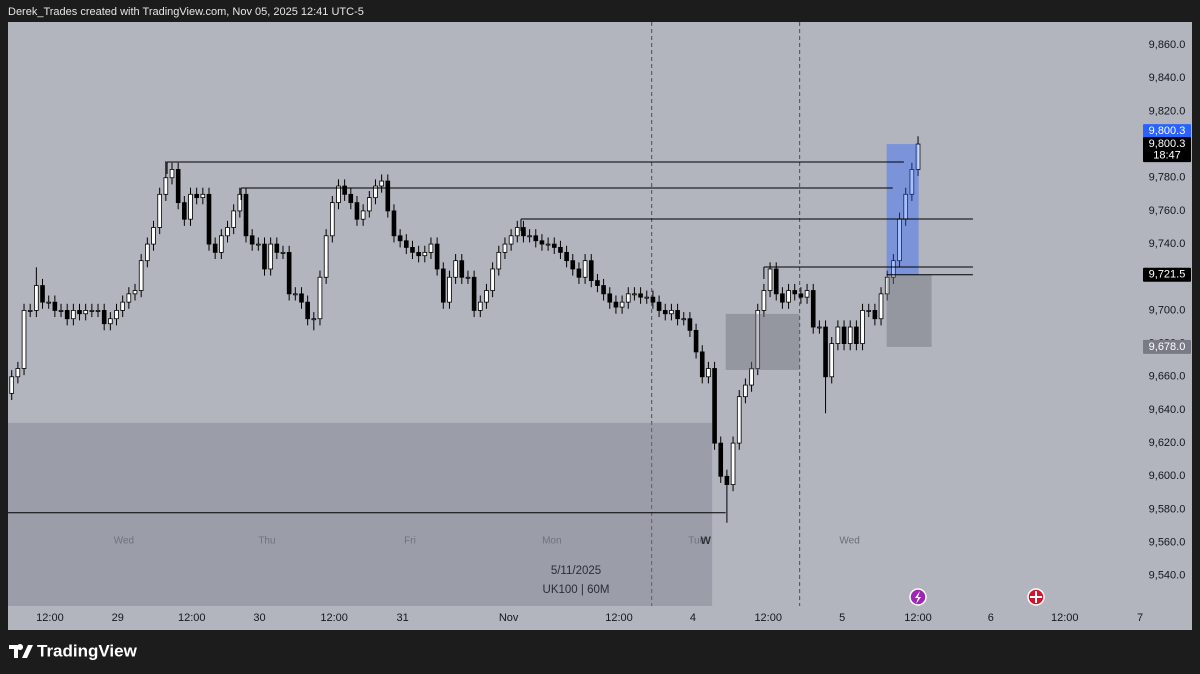  I want to click on y-tick-label: 9,640.0, so click(1167, 410).